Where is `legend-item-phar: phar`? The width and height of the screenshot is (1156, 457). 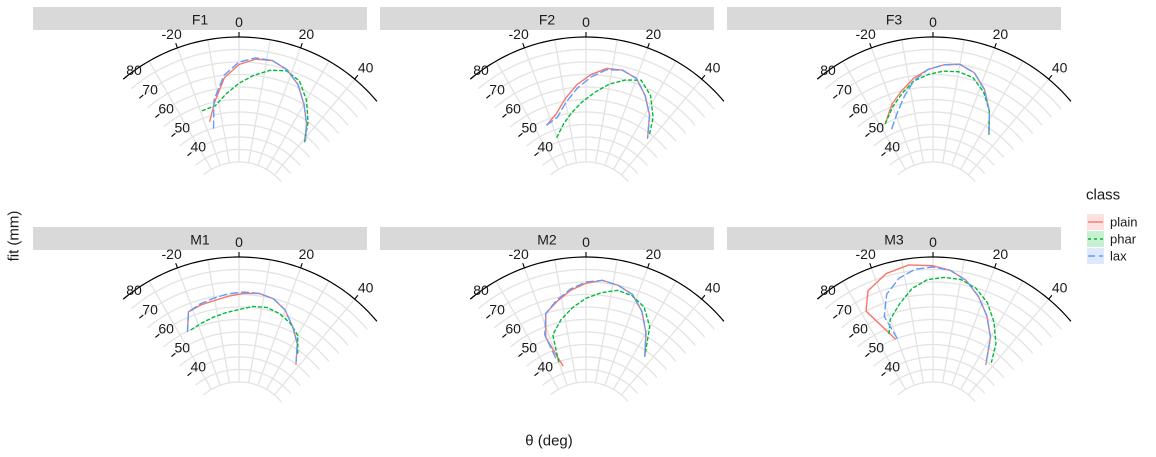 legend-item-phar: phar is located at coordinates (1112, 239).